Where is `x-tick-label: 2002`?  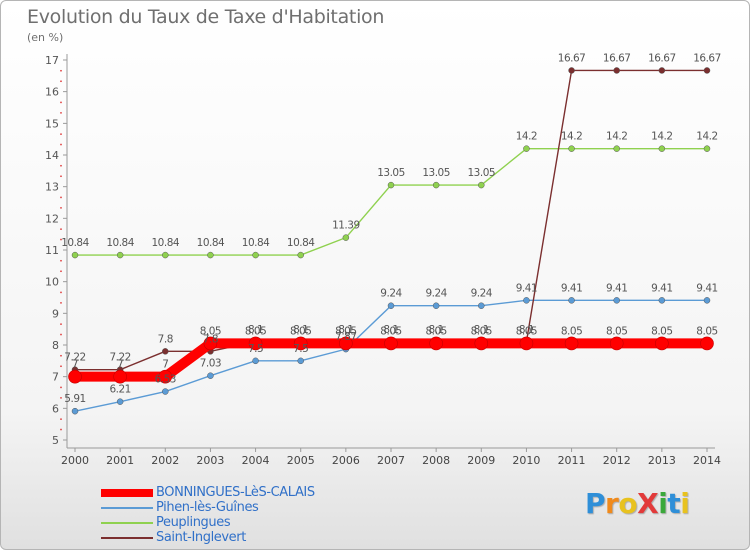
x-tick-label: 2002 is located at coordinates (165, 460).